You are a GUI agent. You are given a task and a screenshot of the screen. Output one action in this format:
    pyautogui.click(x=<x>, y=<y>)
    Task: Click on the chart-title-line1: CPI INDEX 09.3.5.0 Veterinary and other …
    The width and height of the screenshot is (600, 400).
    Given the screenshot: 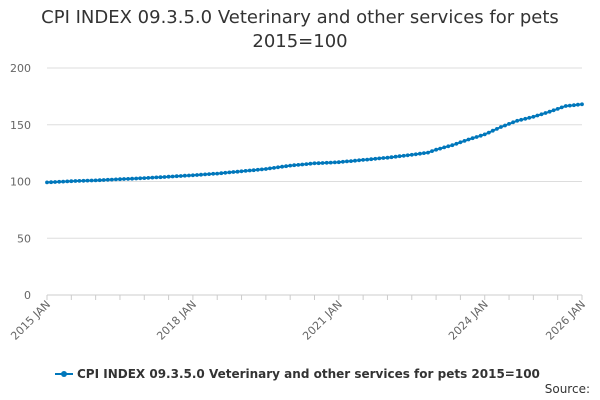 What is the action you would take?
    pyautogui.click(x=300, y=17)
    